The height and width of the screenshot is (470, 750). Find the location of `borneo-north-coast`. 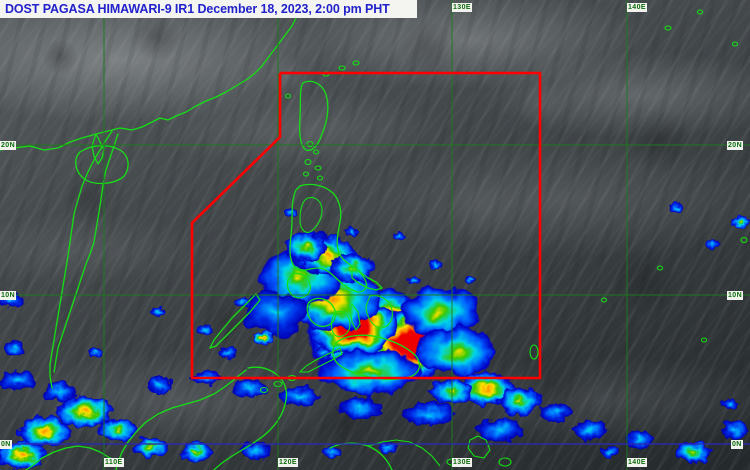

borneo-north-coast is located at coordinates (250, 418).